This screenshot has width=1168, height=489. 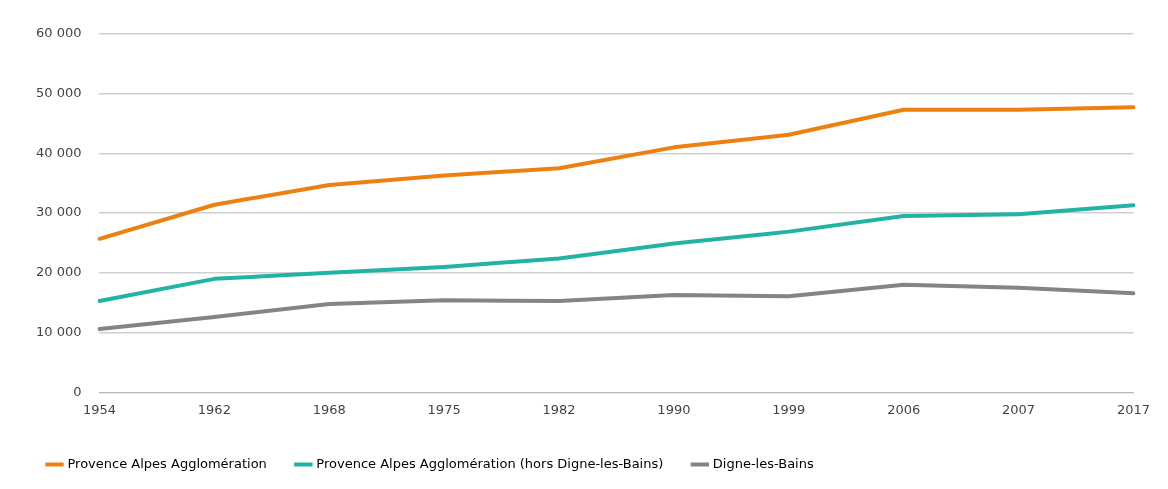 What do you see at coordinates (490, 463) in the screenshot?
I see `legend-label: Provence Alpes Agglomération (hors Digne-les-Bains)` at bounding box center [490, 463].